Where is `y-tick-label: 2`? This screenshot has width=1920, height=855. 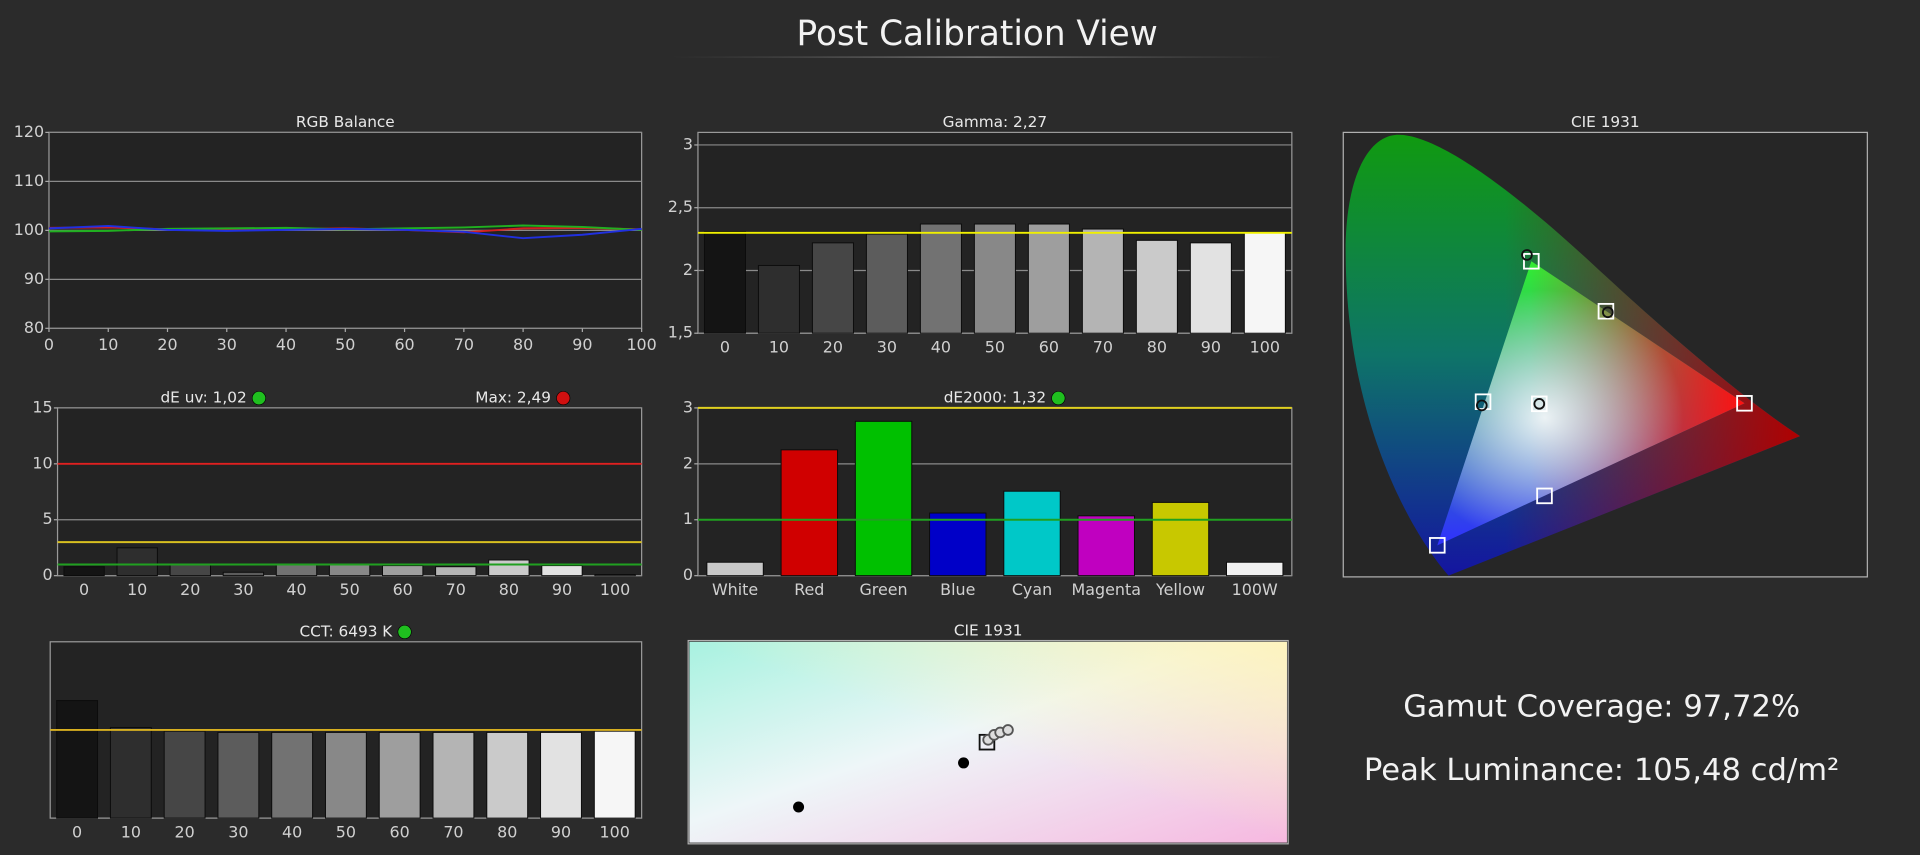
y-tick-label: 2 is located at coordinates (688, 269).